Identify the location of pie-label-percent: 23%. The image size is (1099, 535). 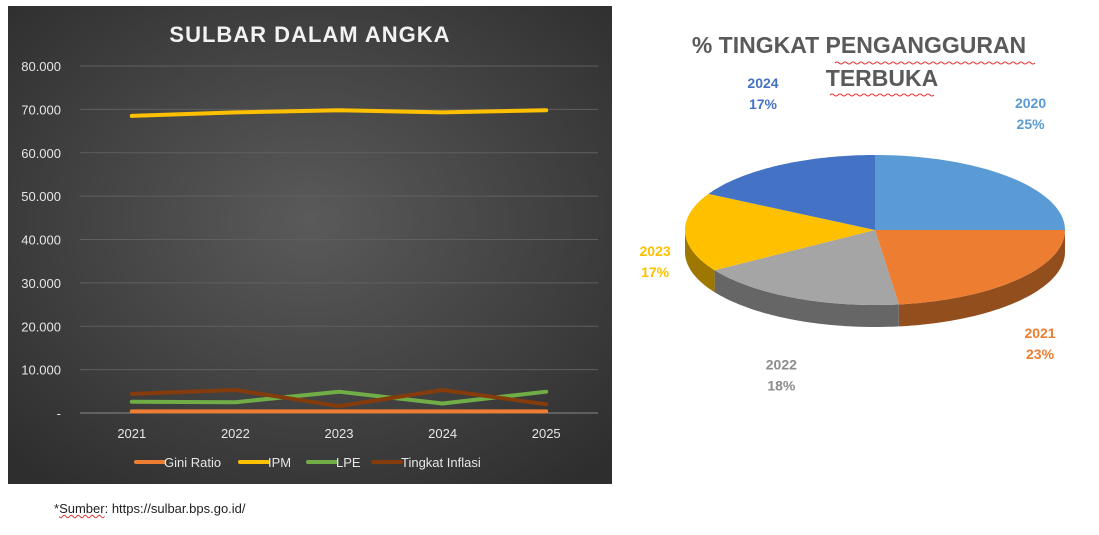
(1040, 354).